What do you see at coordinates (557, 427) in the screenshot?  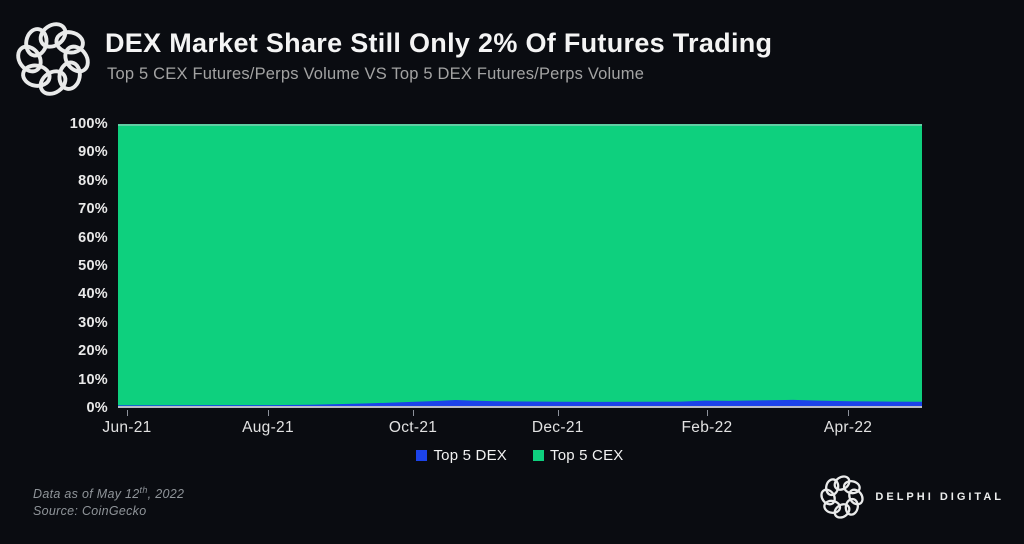 I see `x-tick-label: Dec-21` at bounding box center [557, 427].